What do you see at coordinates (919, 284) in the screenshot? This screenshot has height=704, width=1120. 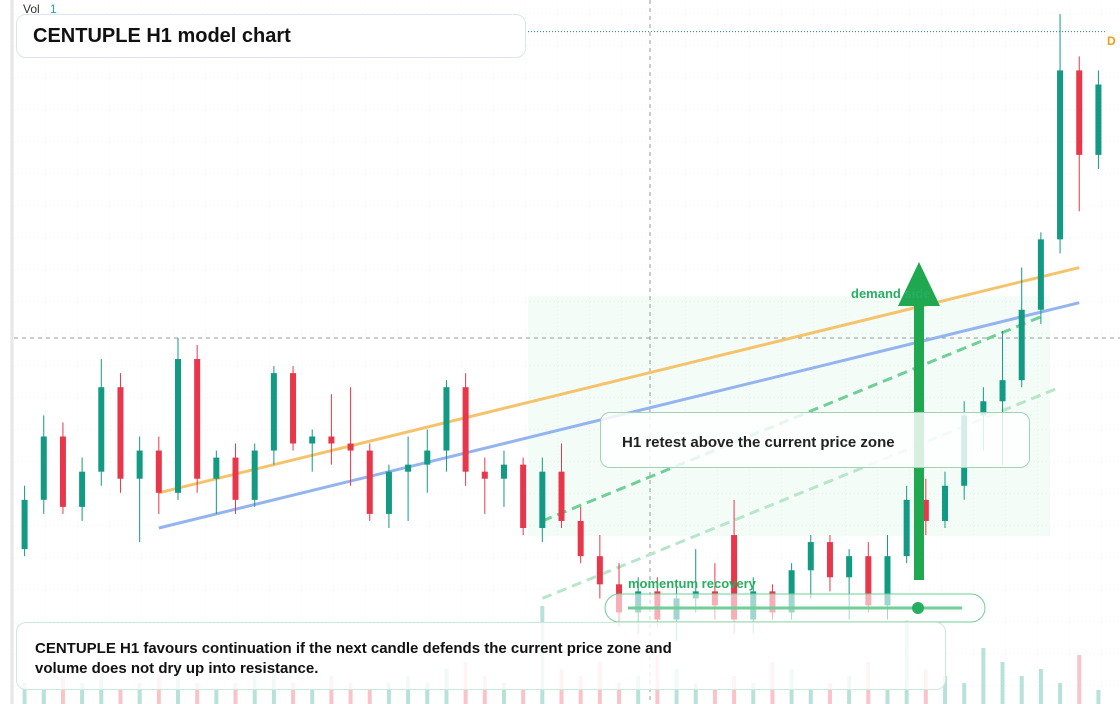 I see `demand-arrow-head` at bounding box center [919, 284].